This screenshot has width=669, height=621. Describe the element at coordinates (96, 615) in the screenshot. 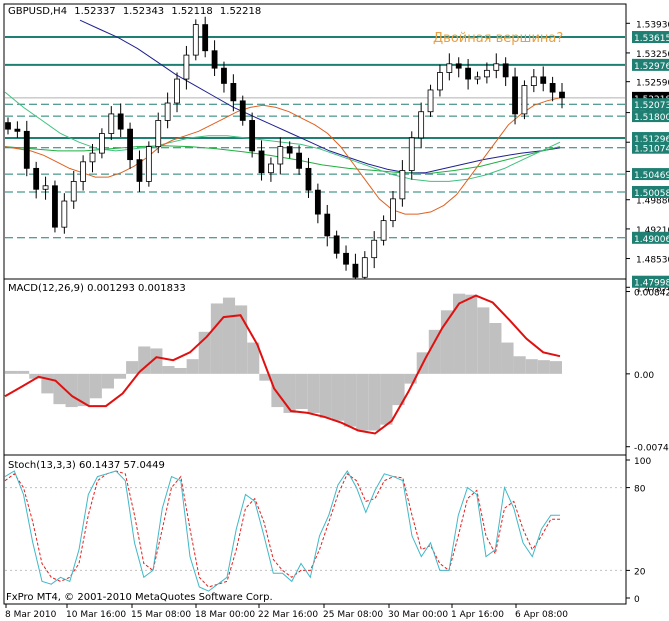

I see `time-tick-label: 10 Mar 16:00` at that location.